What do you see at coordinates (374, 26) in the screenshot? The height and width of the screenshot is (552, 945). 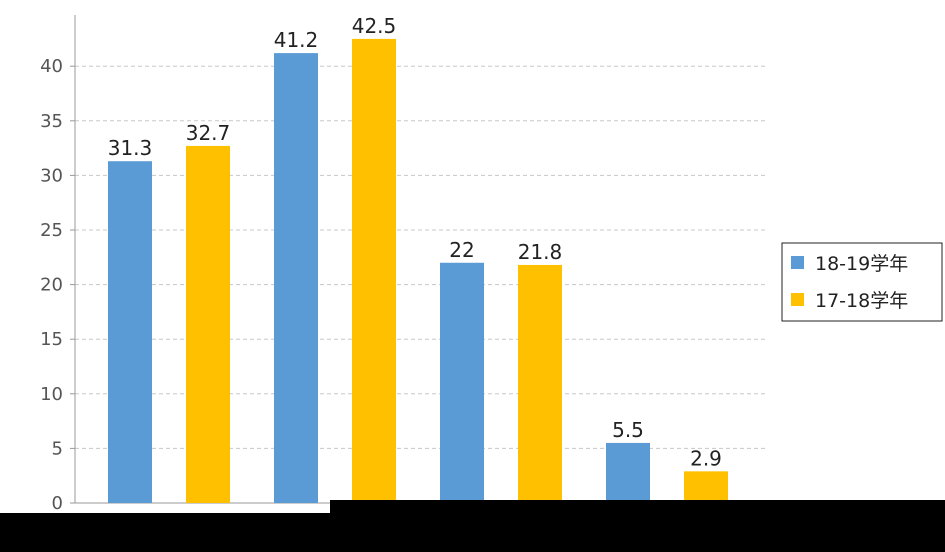 I see `data-label: 42.5` at bounding box center [374, 26].